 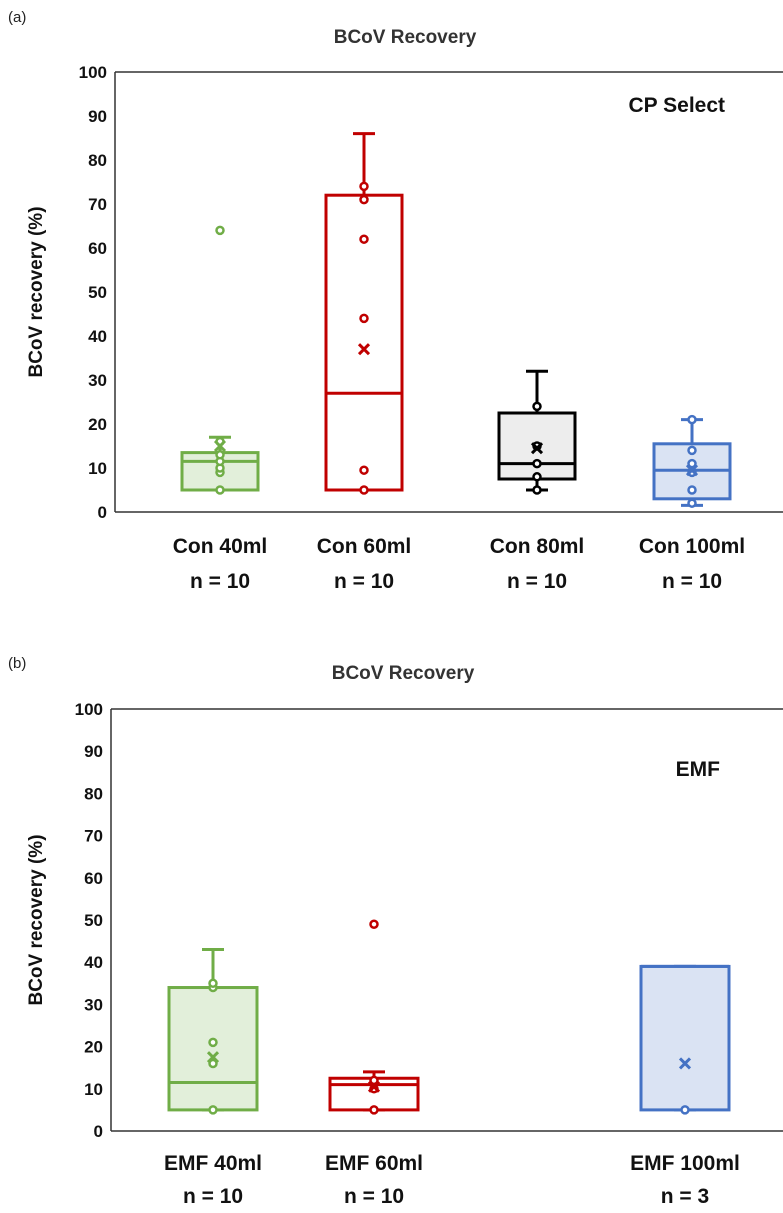 I want to click on panel-label: (a), so click(x=17, y=17).